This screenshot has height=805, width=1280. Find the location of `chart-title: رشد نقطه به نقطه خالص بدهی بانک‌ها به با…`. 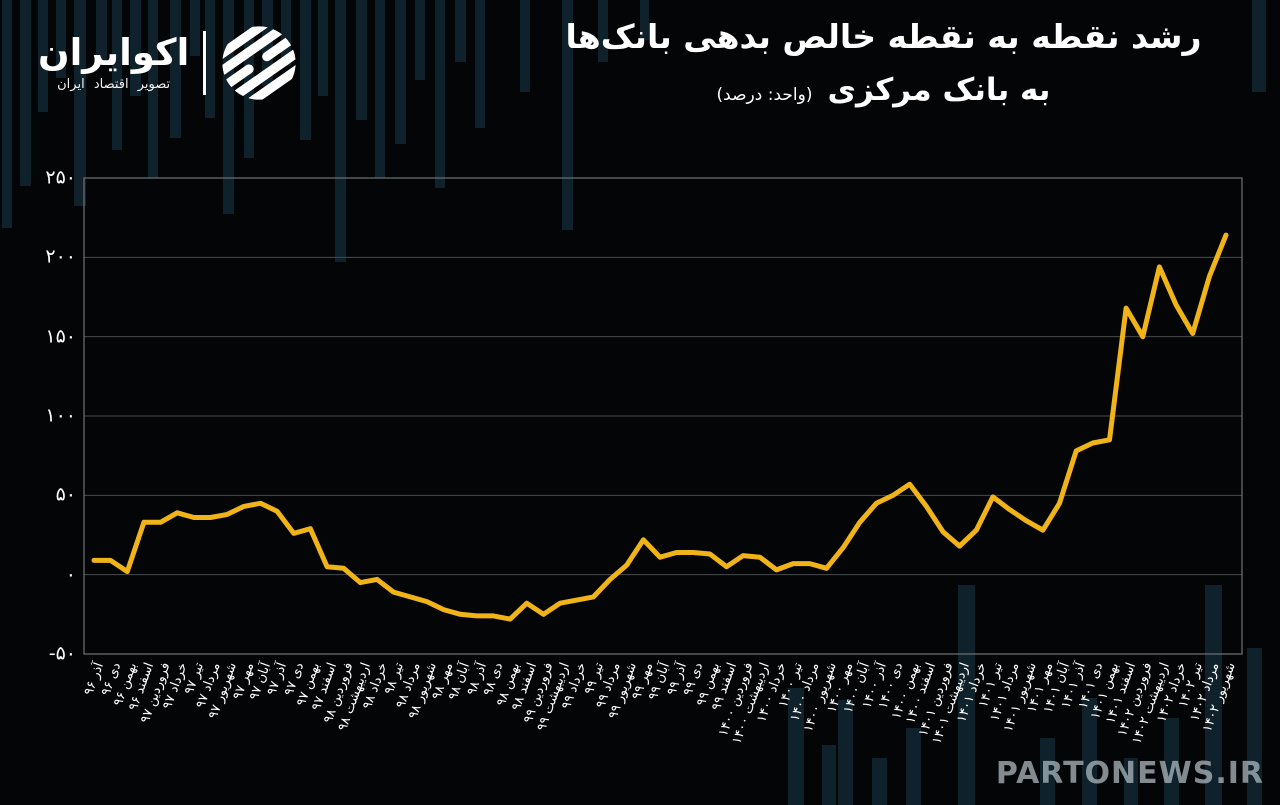

chart-title: رشد نقطه به نقطه خالص بدهی بانک‌ها به با… is located at coordinates (883, 61).